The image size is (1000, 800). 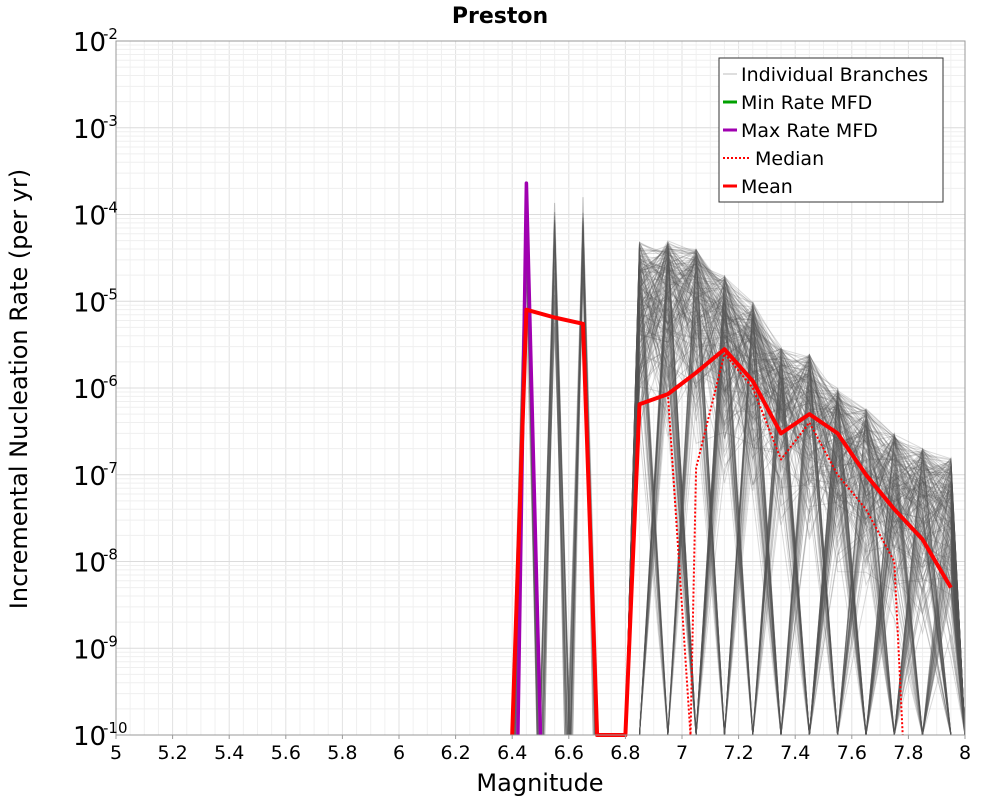 What do you see at coordinates (806, 103) in the screenshot?
I see `legend-label: Min Rate MFD` at bounding box center [806, 103].